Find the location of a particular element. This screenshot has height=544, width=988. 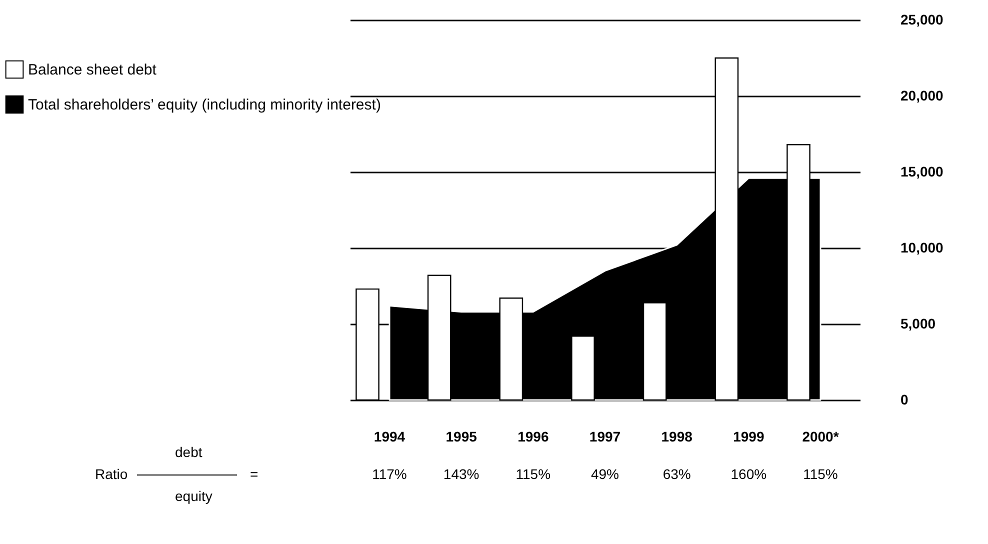

x-tick-label: 1999 is located at coordinates (748, 436).